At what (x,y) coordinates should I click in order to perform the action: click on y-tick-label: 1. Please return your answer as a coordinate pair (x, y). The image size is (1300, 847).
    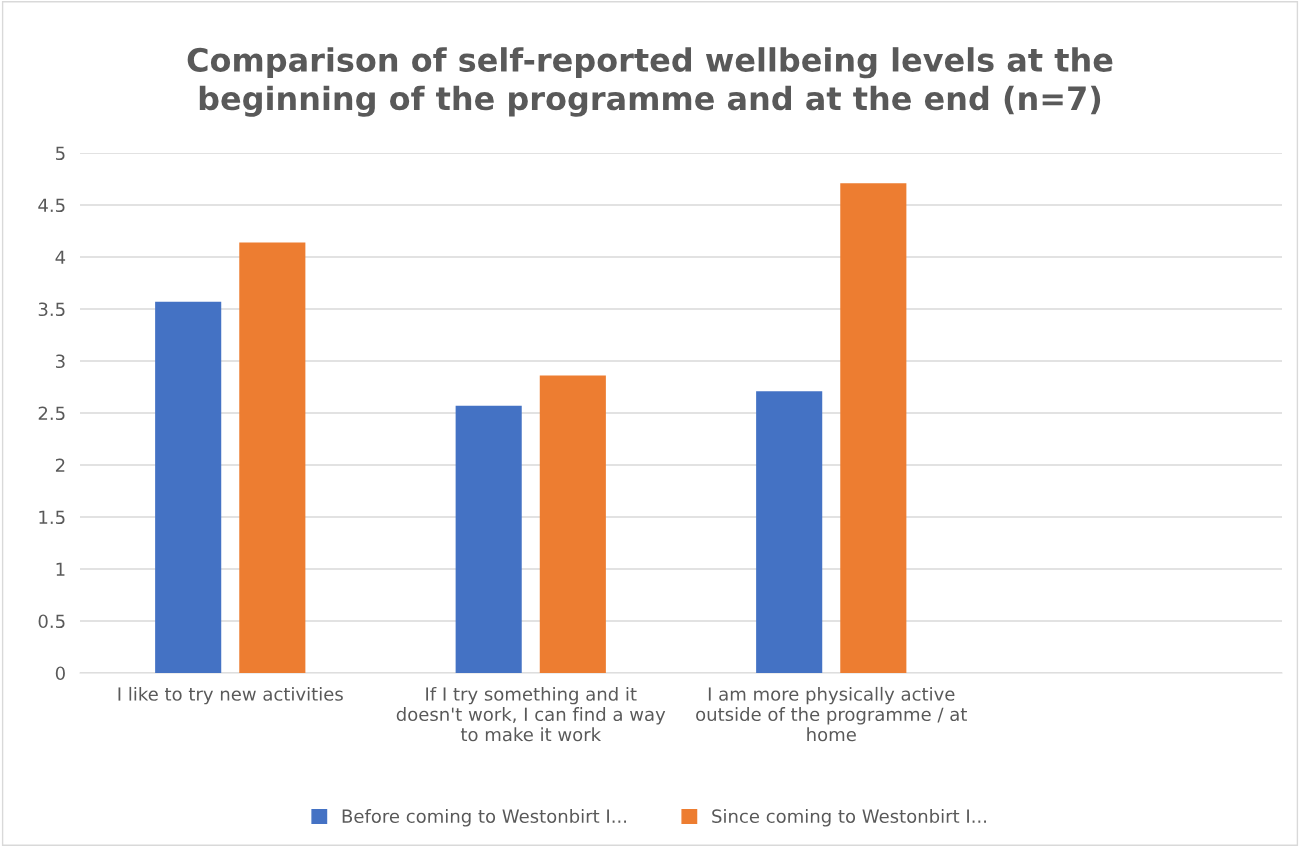
    Looking at the image, I should click on (60, 569).